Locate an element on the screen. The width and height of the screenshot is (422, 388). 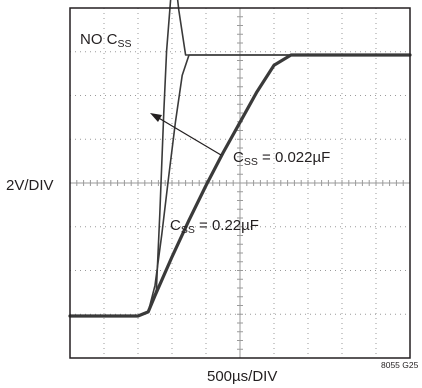
series-label-prefix: NO C is located at coordinates (99, 39).